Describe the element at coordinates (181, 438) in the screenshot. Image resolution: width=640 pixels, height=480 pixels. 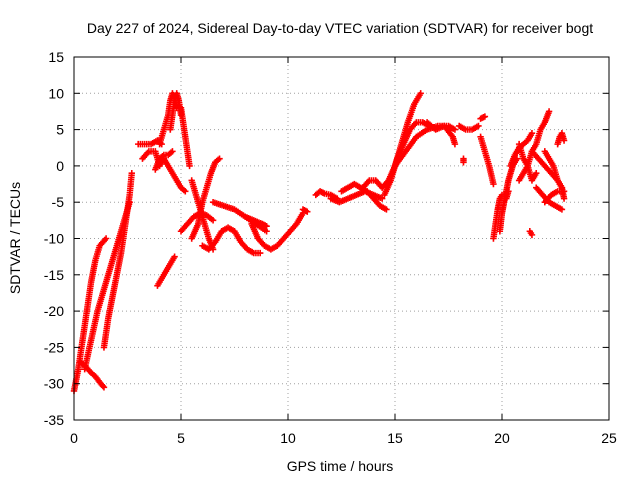
I see `x-tick-label: 5` at that location.